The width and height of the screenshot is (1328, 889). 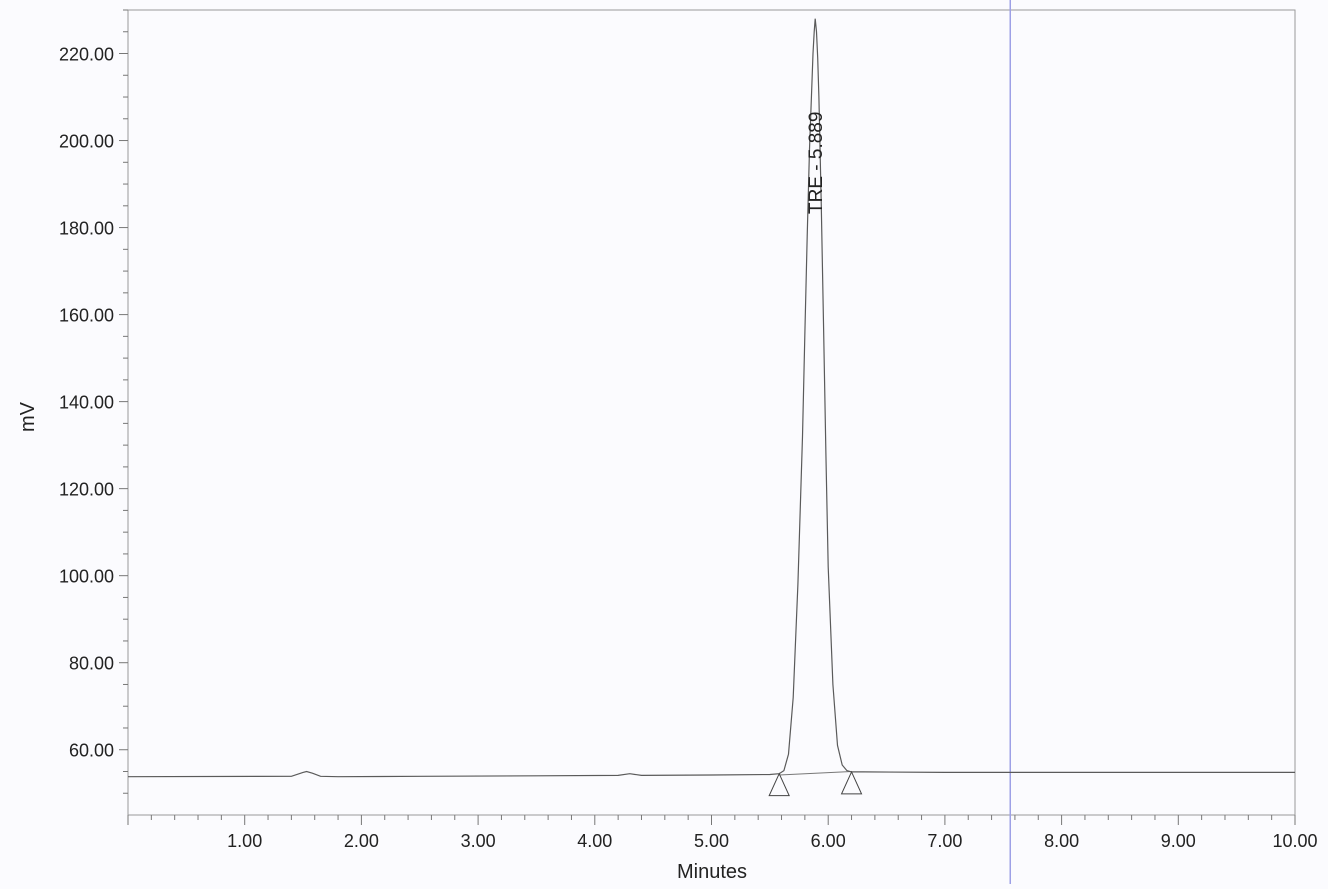 I want to click on y-tick-label: 200.00, so click(x=86, y=142).